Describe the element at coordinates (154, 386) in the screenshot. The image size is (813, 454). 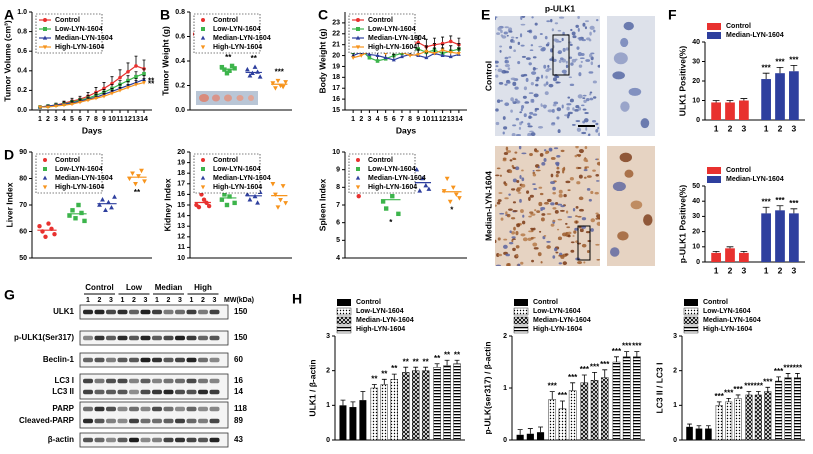
I see `blot-frame` at that location.